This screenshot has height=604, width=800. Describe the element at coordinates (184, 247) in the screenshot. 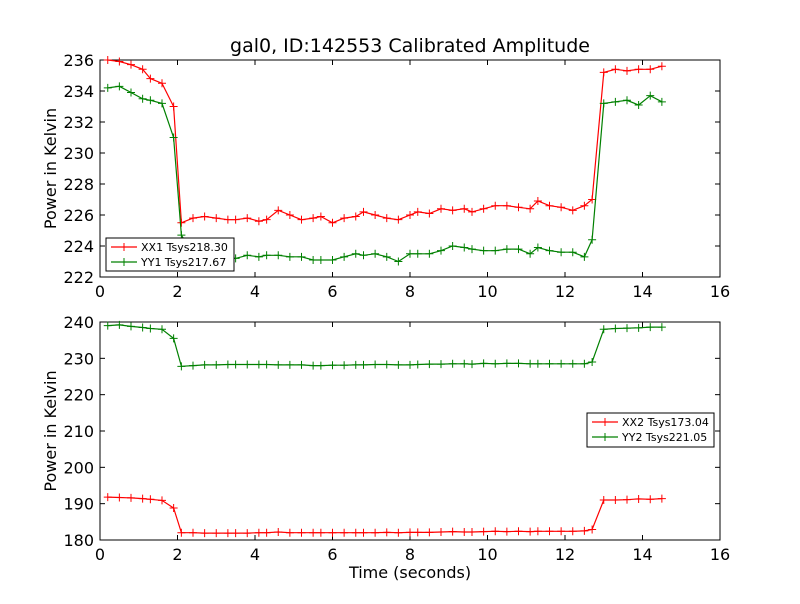

I see `legend-entry-label: XX1 Tsys218.30` at that location.